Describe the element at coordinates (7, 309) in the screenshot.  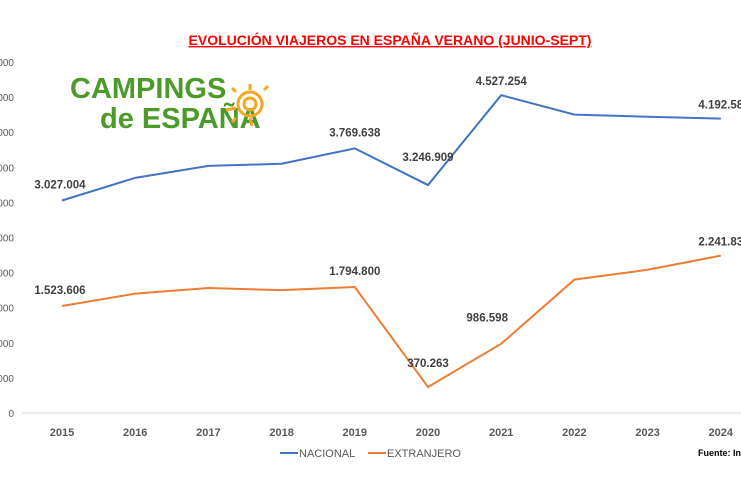
I see `y-tick-label: 1.500.000` at that location.